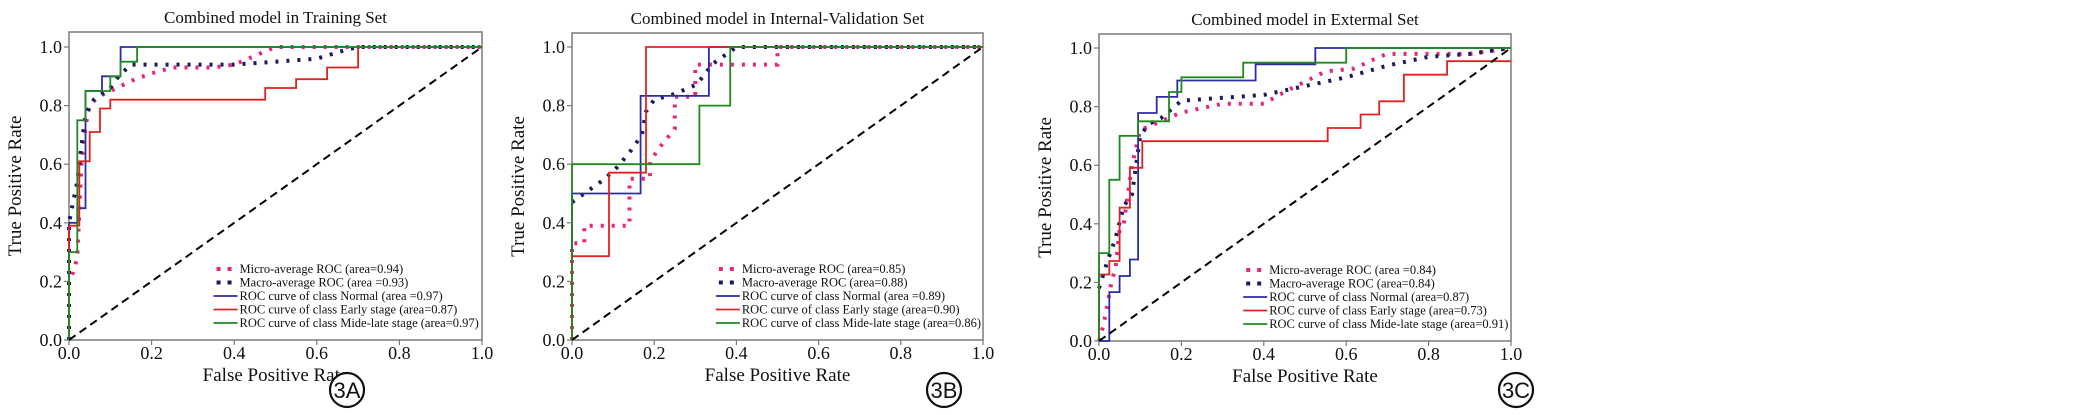 The width and height of the screenshot is (2079, 415). I want to click on legend-label: ROC curve of class Normal (area =0.97), so click(341, 296).